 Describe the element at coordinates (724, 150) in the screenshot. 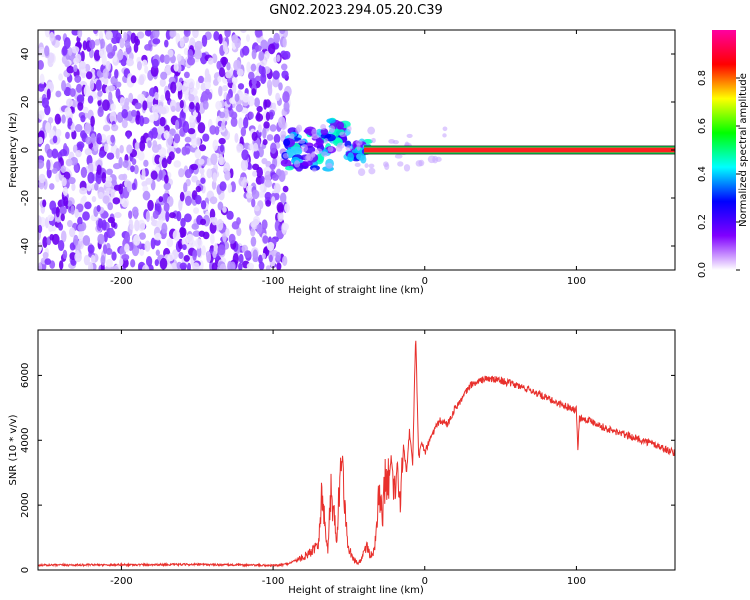

I see `colorbar-gradient` at that location.